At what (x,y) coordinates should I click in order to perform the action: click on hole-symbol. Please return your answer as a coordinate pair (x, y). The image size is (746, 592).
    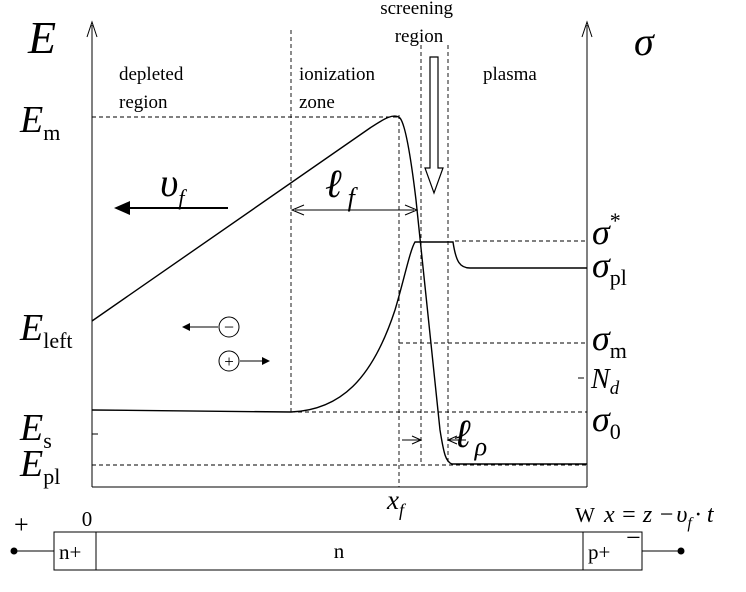
    Looking at the image, I should click on (229, 361).